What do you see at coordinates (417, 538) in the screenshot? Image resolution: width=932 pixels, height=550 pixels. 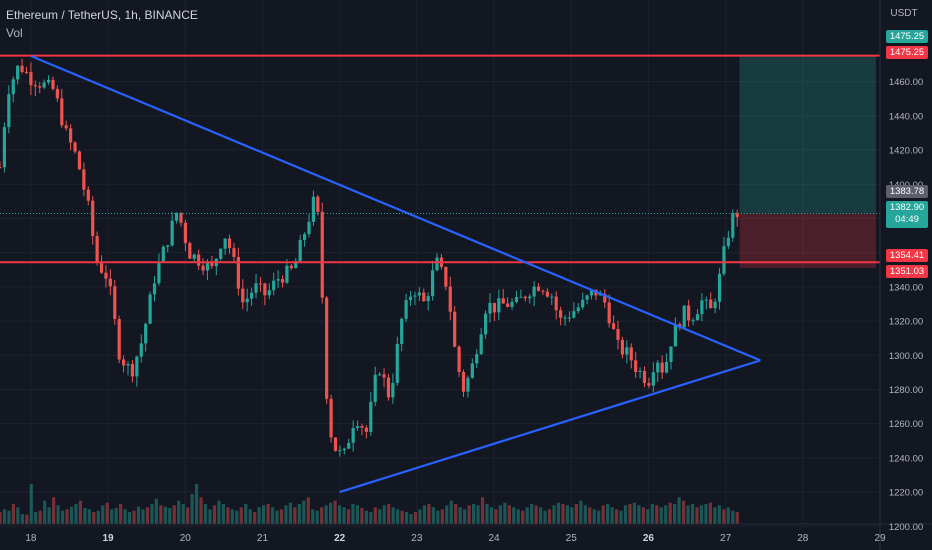 I see `x-tick-label: 23` at bounding box center [417, 538].